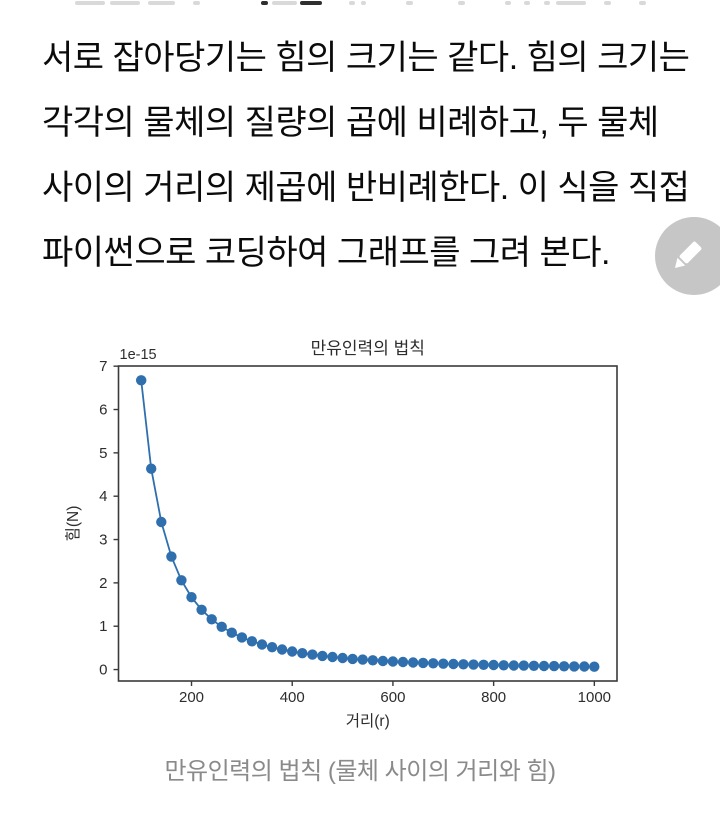  Describe the element at coordinates (392, 697) in the screenshot. I see `x-tick-label: 600` at that location.